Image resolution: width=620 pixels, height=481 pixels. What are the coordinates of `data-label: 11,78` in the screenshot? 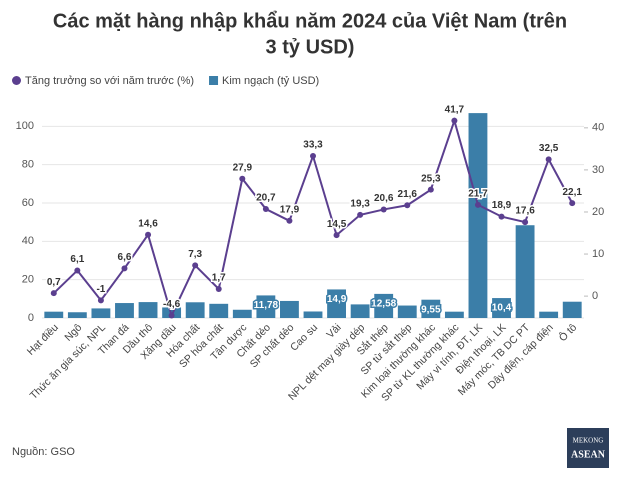 It's located at (266, 305).